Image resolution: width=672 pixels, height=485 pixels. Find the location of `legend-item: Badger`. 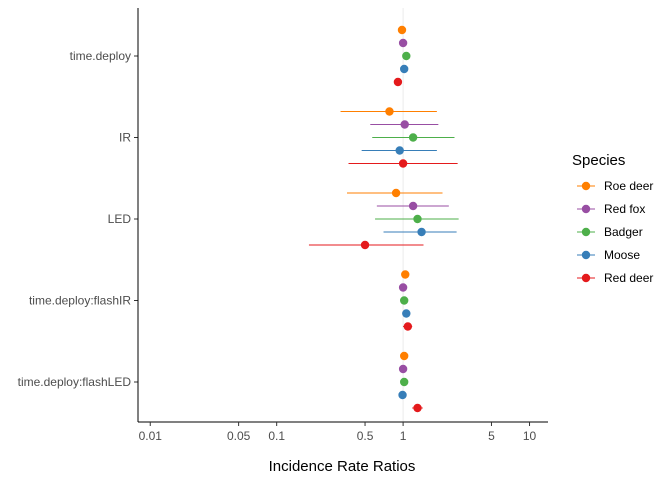

legend-item: Badger is located at coordinates (610, 232).